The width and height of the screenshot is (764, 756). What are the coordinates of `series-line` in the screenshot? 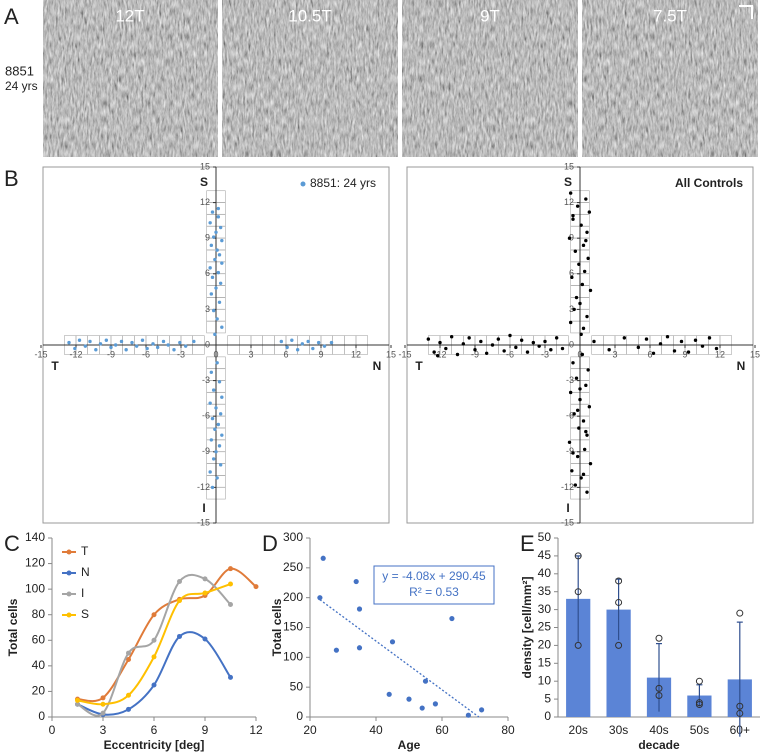 It's located at (154, 645).